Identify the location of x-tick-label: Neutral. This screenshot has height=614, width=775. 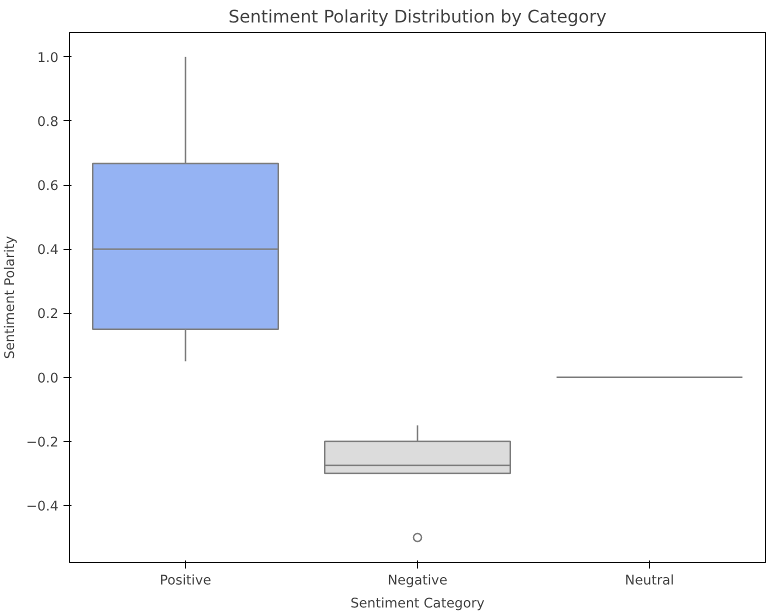
(649, 581).